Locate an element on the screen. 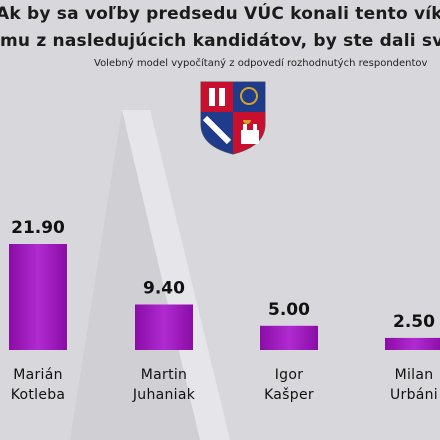 The height and width of the screenshot is (440, 440). bar-value-label: 5.00 is located at coordinates (289, 310).